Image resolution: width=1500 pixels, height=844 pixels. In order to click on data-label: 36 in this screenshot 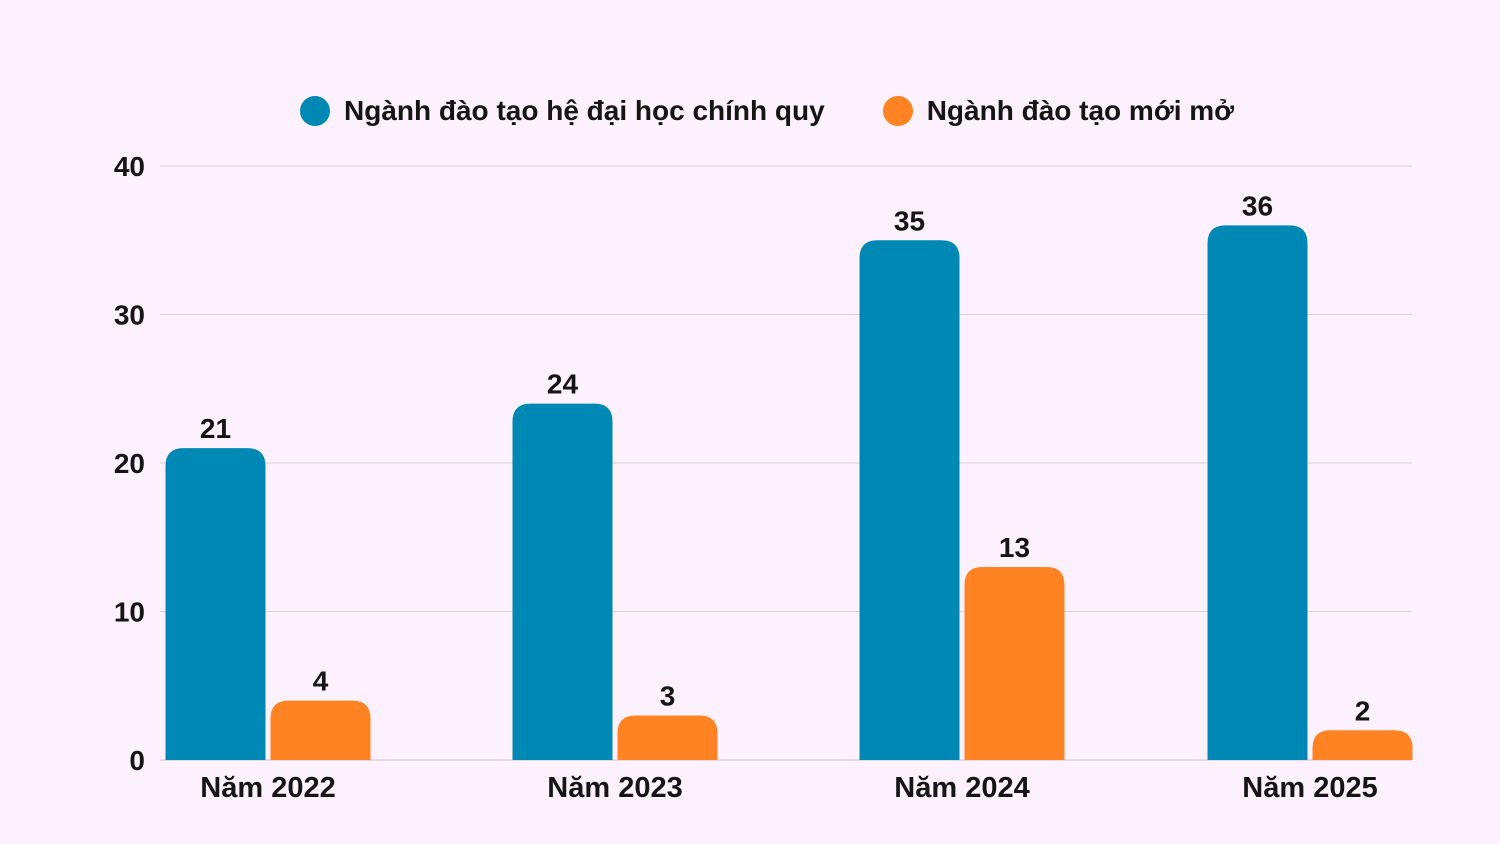, I will do `click(1257, 205)`.